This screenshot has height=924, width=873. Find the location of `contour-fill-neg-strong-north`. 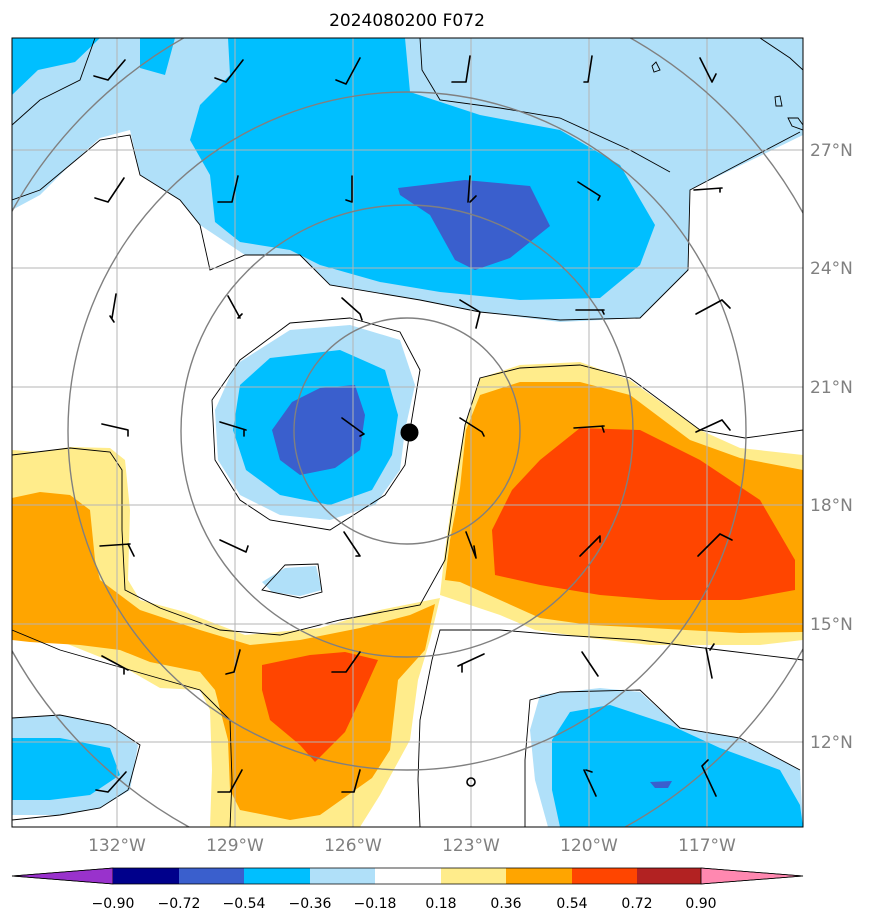

contour-fill-neg-strong-north is located at coordinates (474, 225).